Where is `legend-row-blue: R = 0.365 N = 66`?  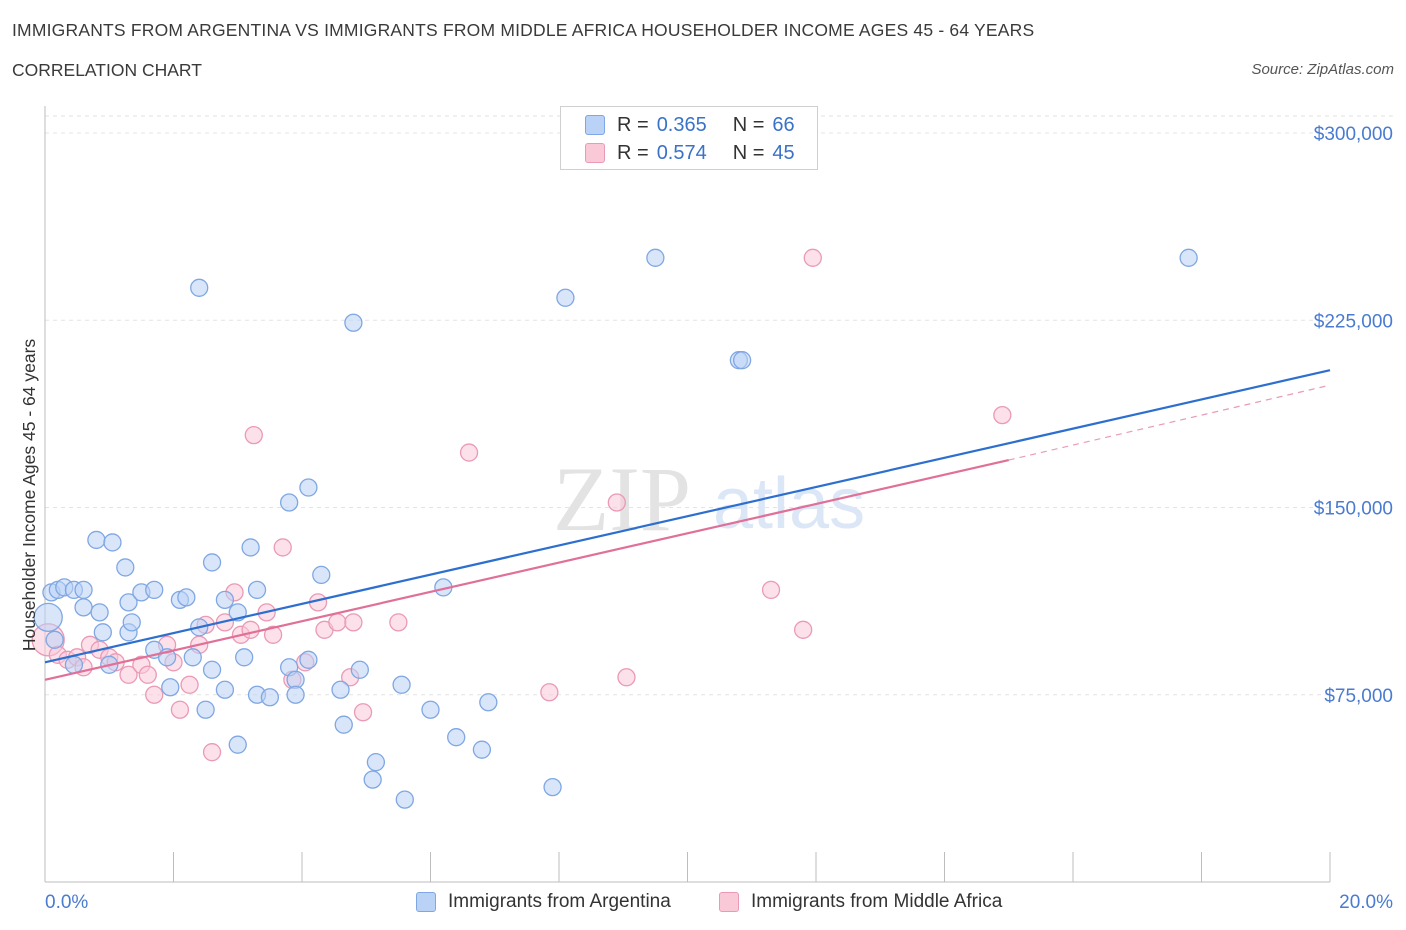
legend-row-blue: R = 0.365 N = 66 is located at coordinates (690, 125).